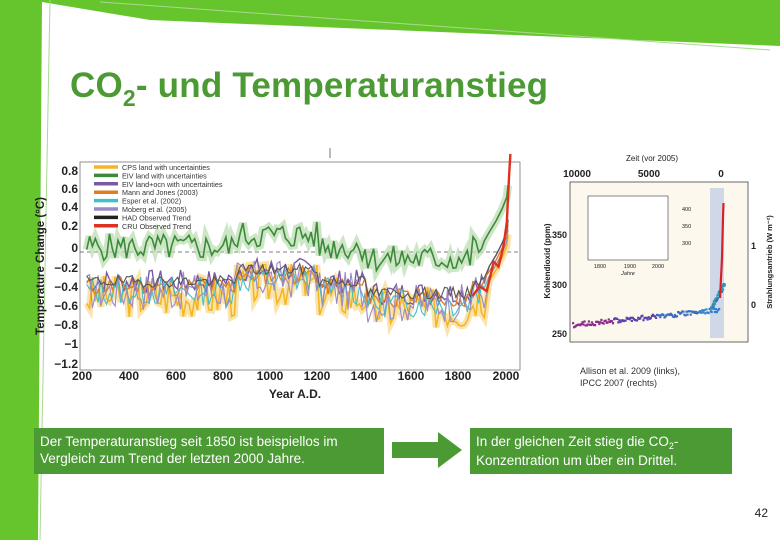  I want to click on x-tick-label: 600, so click(176, 376).